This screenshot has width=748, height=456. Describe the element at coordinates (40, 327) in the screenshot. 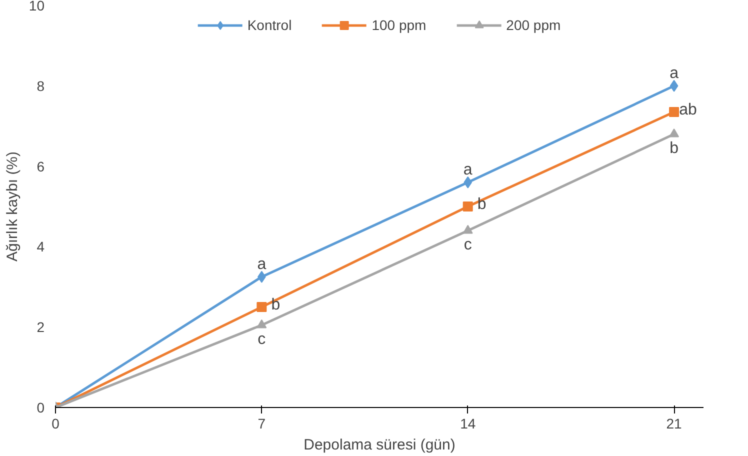

I see `y-tick-label: 2` at that location.